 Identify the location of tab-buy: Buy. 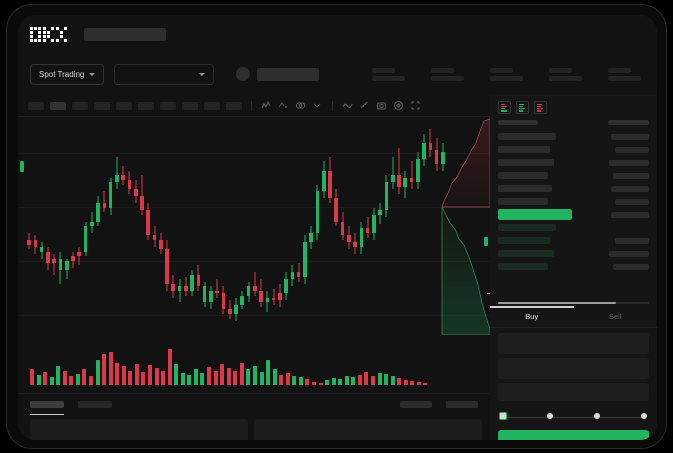
(532, 316).